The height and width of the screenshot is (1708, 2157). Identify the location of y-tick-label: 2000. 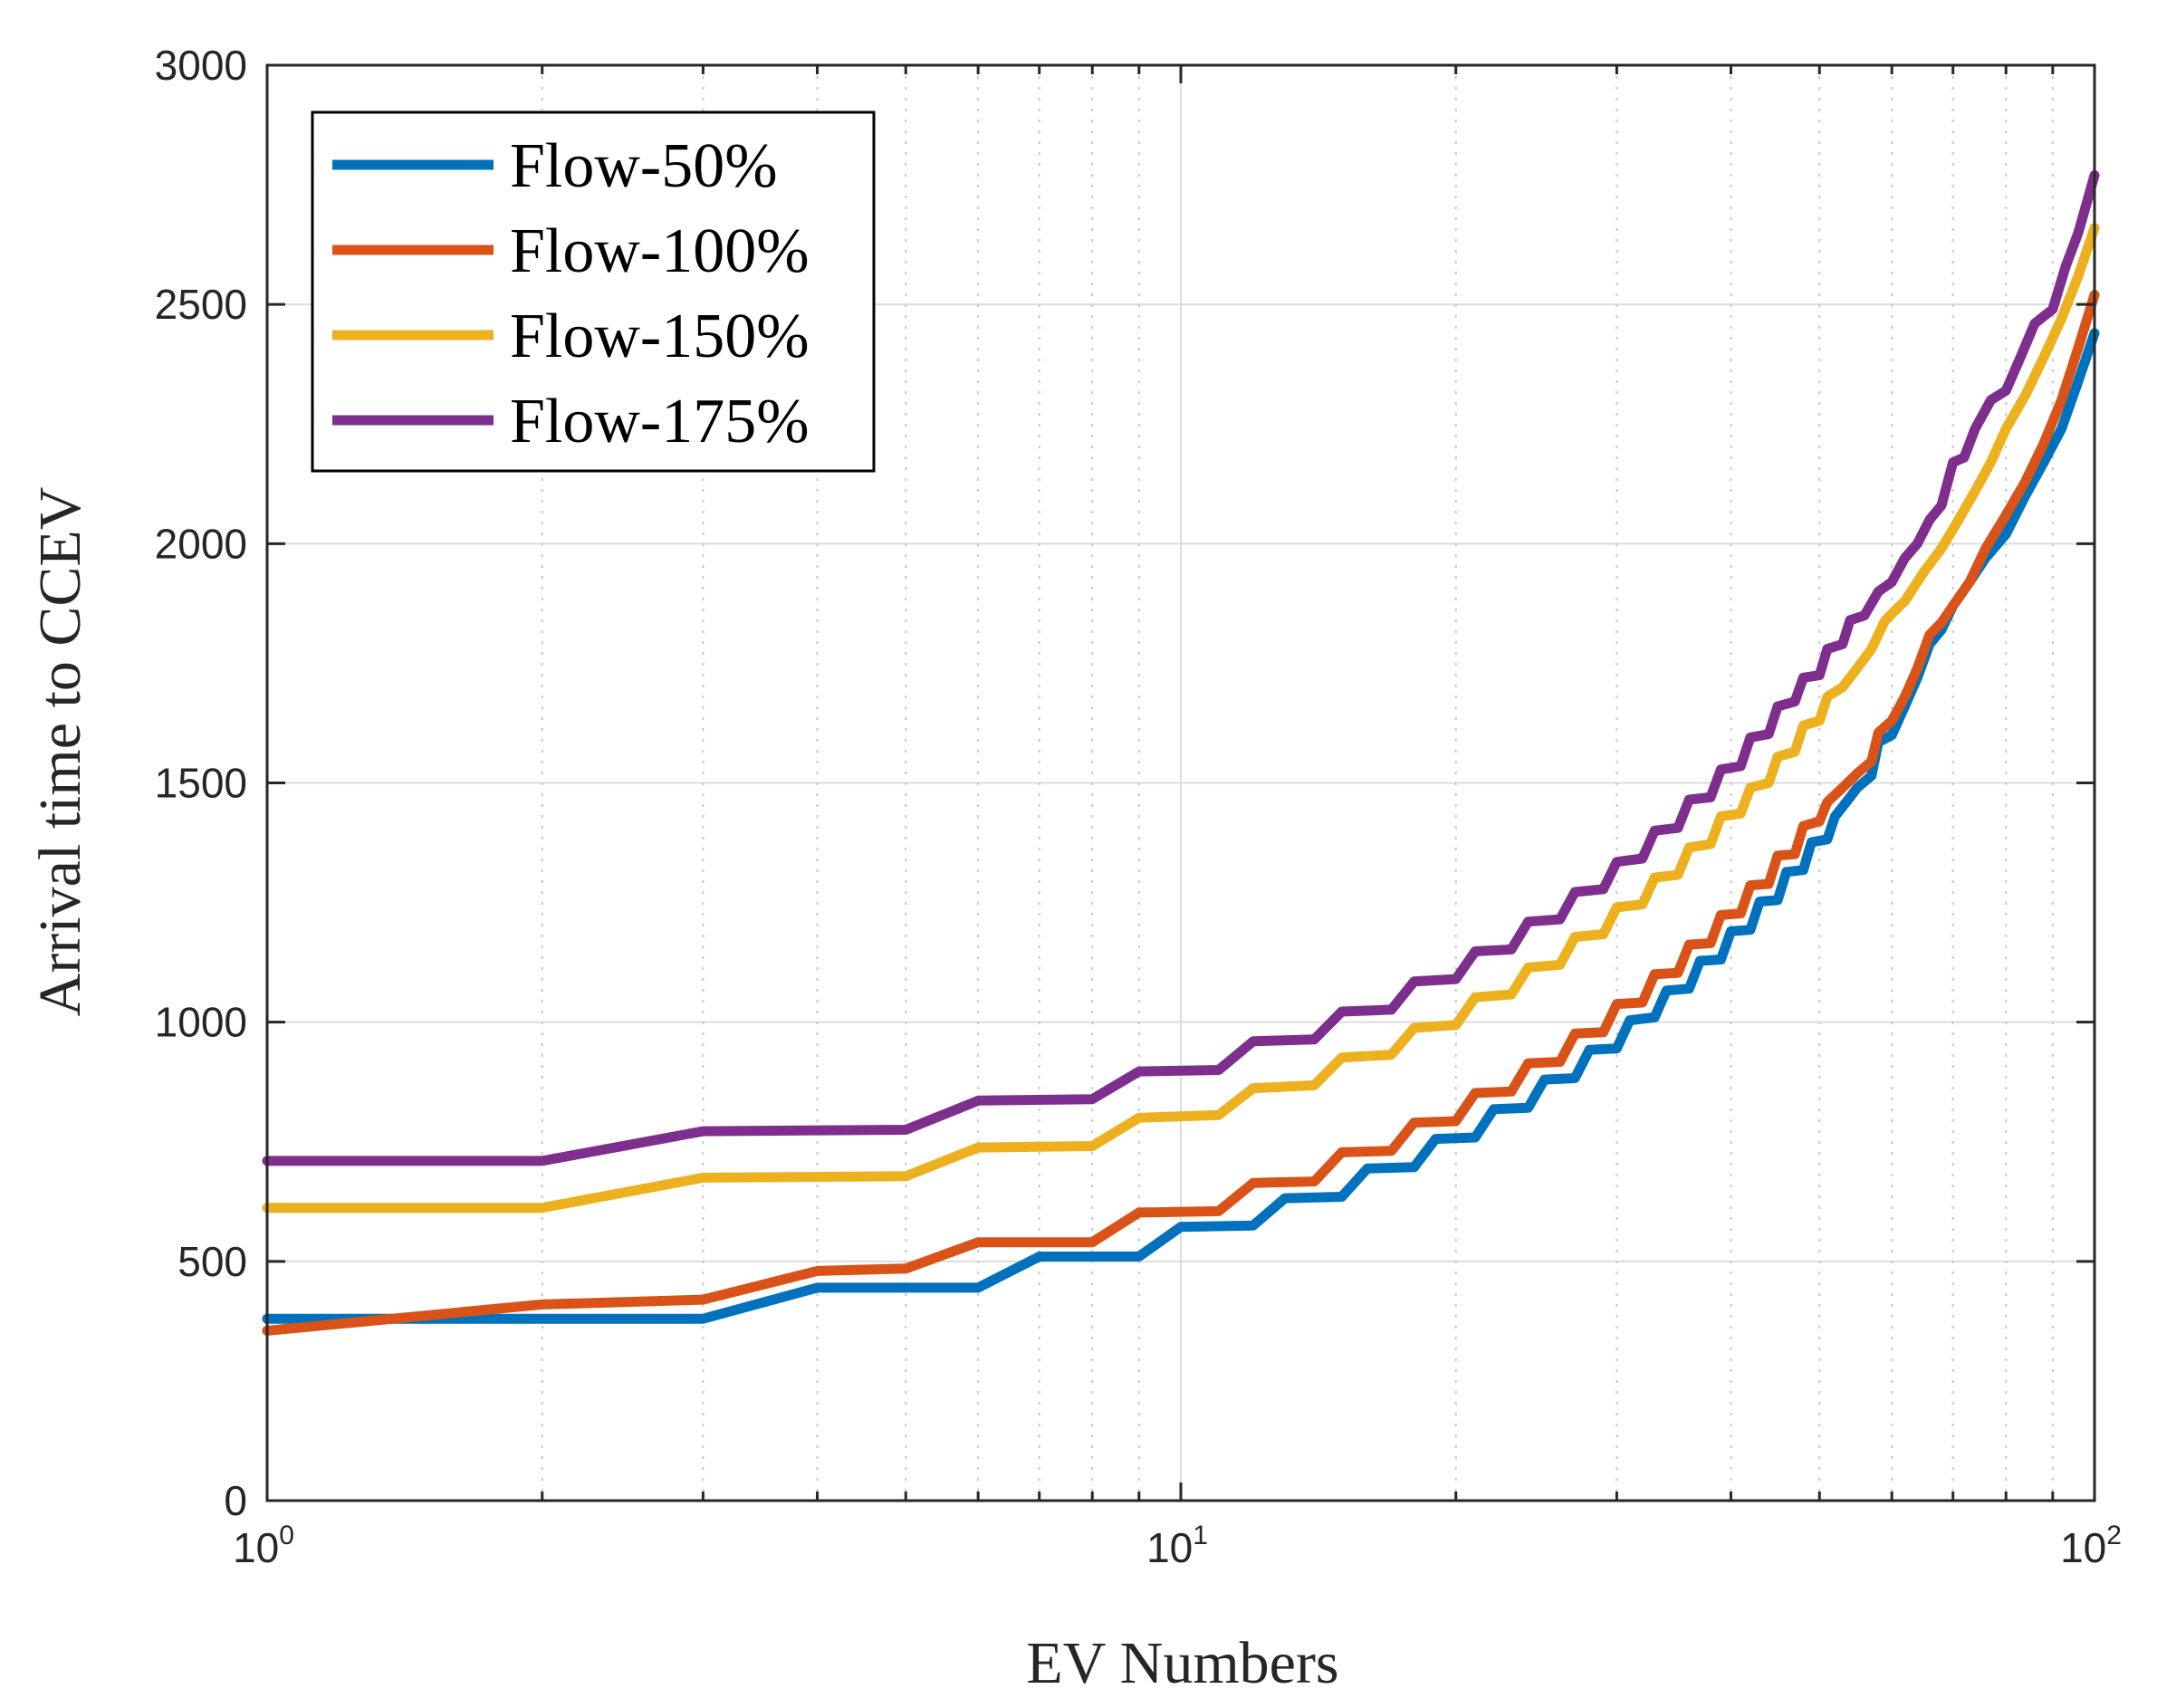
(201, 543).